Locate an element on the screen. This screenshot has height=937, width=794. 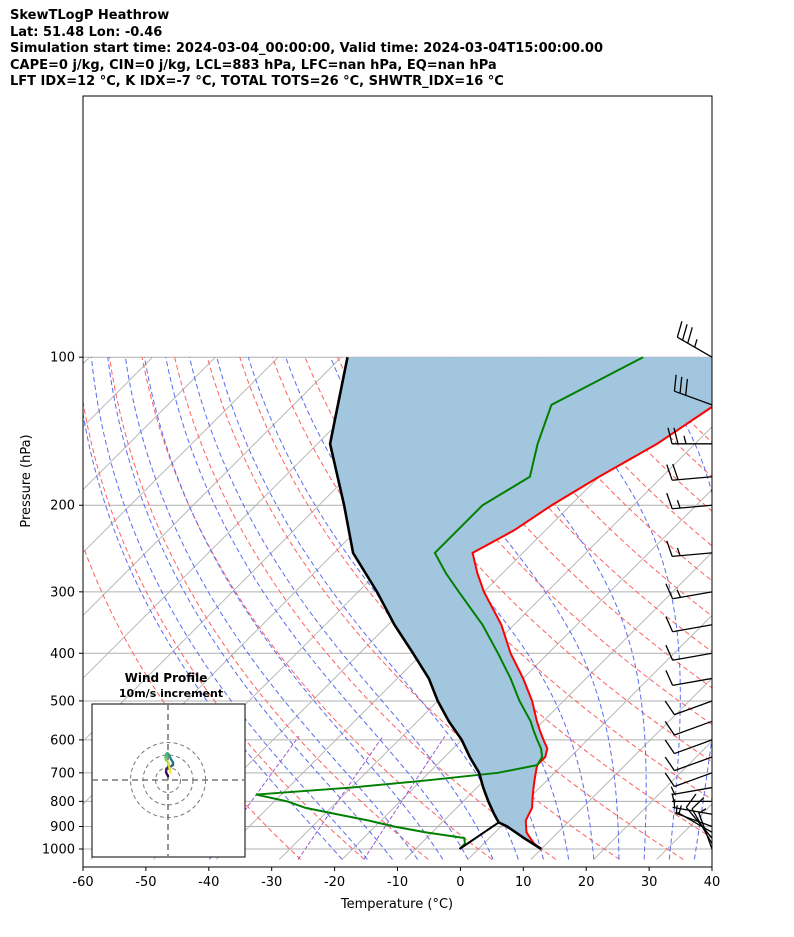
y-tick-label: 300 is located at coordinates (62, 592).